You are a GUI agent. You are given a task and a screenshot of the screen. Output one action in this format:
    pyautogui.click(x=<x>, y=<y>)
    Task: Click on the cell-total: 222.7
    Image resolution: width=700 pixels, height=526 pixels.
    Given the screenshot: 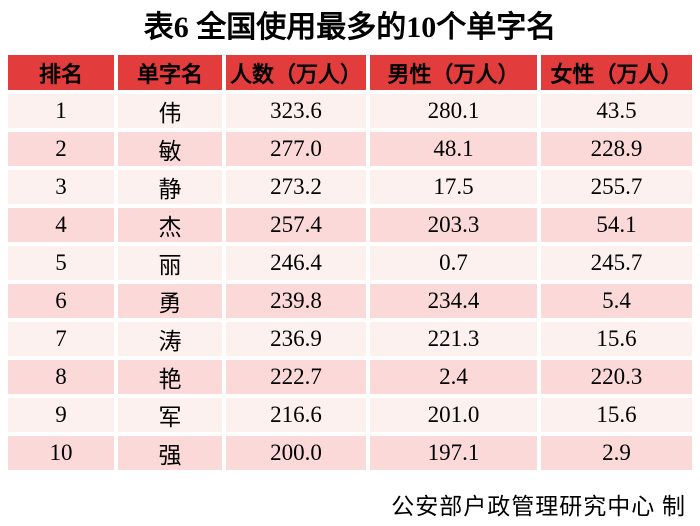 What is the action you would take?
    pyautogui.click(x=296, y=377)
    